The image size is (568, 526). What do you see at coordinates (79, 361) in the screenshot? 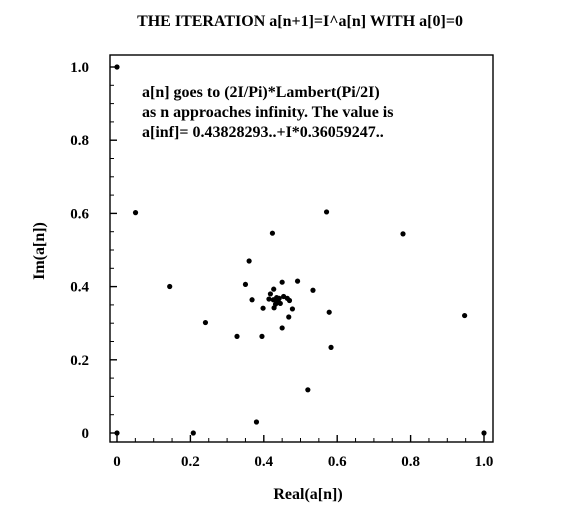
I see `y-tick-label: 0.2` at bounding box center [79, 361].